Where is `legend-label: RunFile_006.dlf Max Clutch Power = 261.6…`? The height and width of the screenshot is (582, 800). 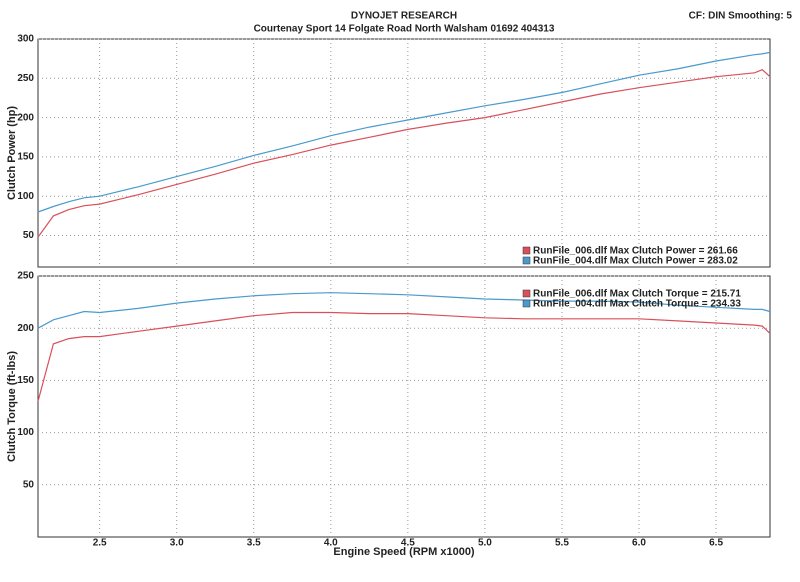 legend-label: RunFile_006.dlf Max Clutch Power = 261.6… is located at coordinates (635, 251).